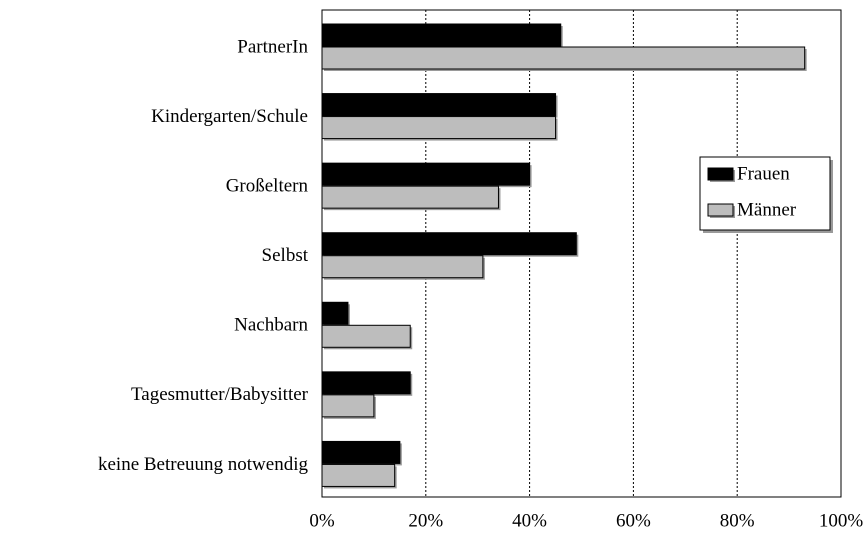 The height and width of the screenshot is (536, 865). Describe the element at coordinates (322, 520) in the screenshot. I see `x-tick-label: 0%` at that location.